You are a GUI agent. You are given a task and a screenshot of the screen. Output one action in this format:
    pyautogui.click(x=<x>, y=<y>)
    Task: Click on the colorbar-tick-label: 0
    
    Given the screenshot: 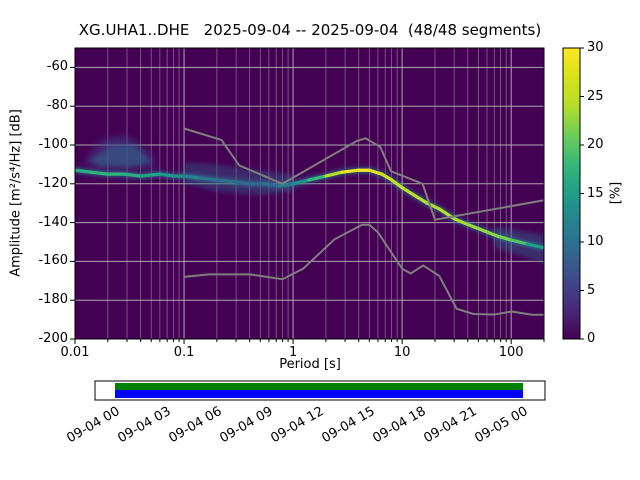 What is the action you would take?
    pyautogui.click(x=591, y=338)
    